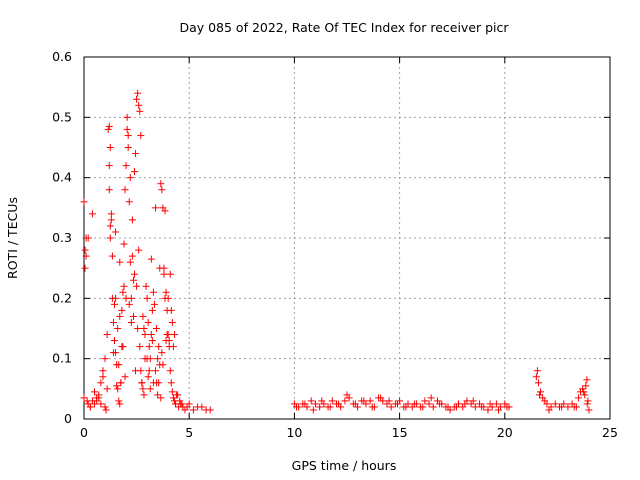 The width and height of the screenshot is (640, 480). I want to click on y-tick-label: 0.1, so click(62, 358).